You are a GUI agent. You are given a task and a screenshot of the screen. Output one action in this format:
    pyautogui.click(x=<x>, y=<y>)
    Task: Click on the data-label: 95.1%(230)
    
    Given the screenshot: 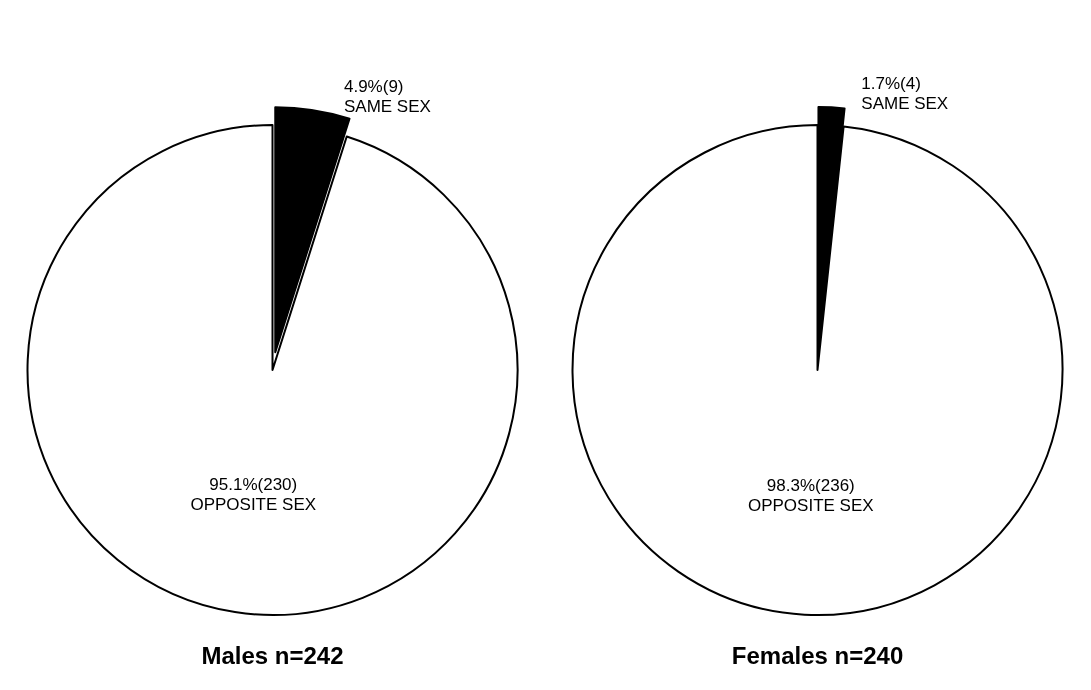 What is the action you would take?
    pyautogui.click(x=253, y=484)
    